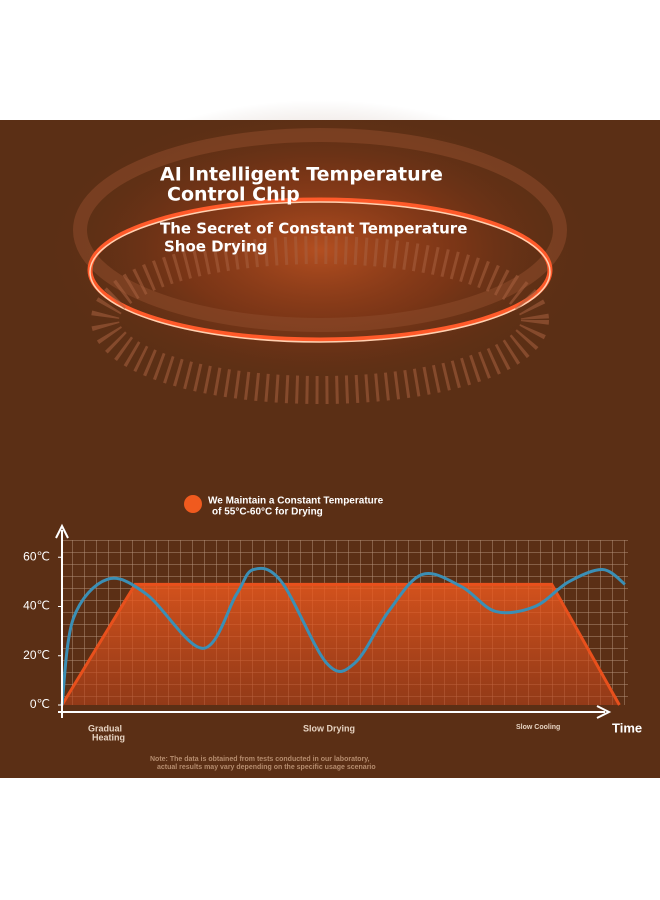 The width and height of the screenshot is (660, 900). I want to click on y-axis, so click(62, 620).